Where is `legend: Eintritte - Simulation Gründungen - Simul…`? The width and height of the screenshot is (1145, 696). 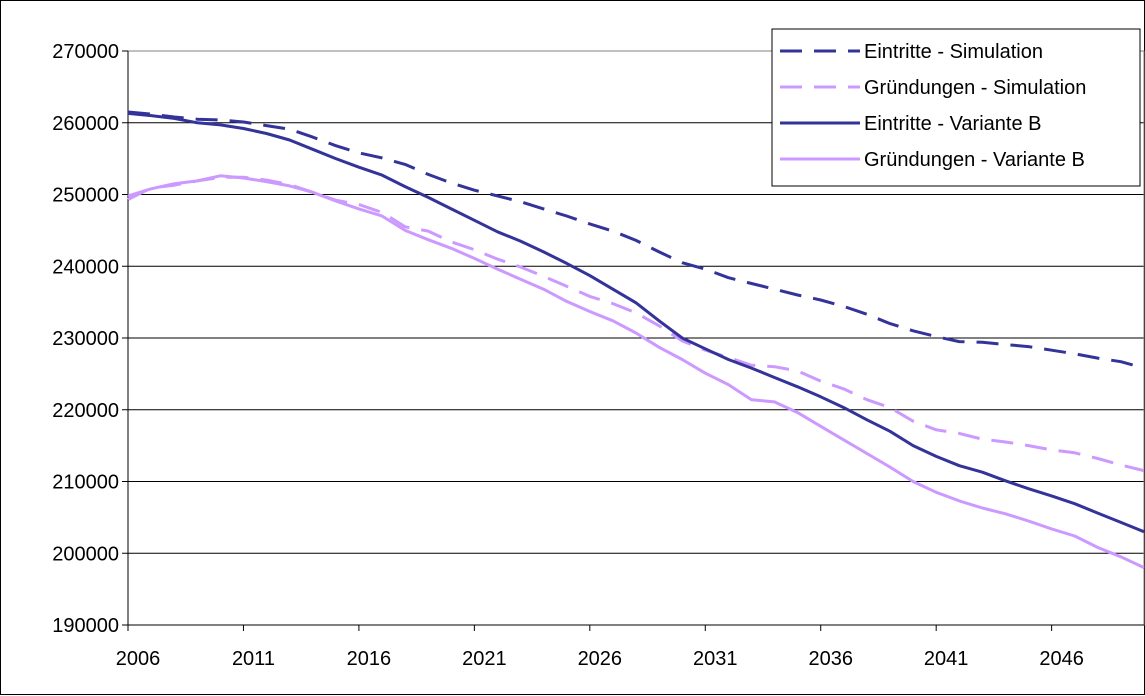 legend: Eintritte - Simulation Gründungen - Simul… is located at coordinates (956, 107).